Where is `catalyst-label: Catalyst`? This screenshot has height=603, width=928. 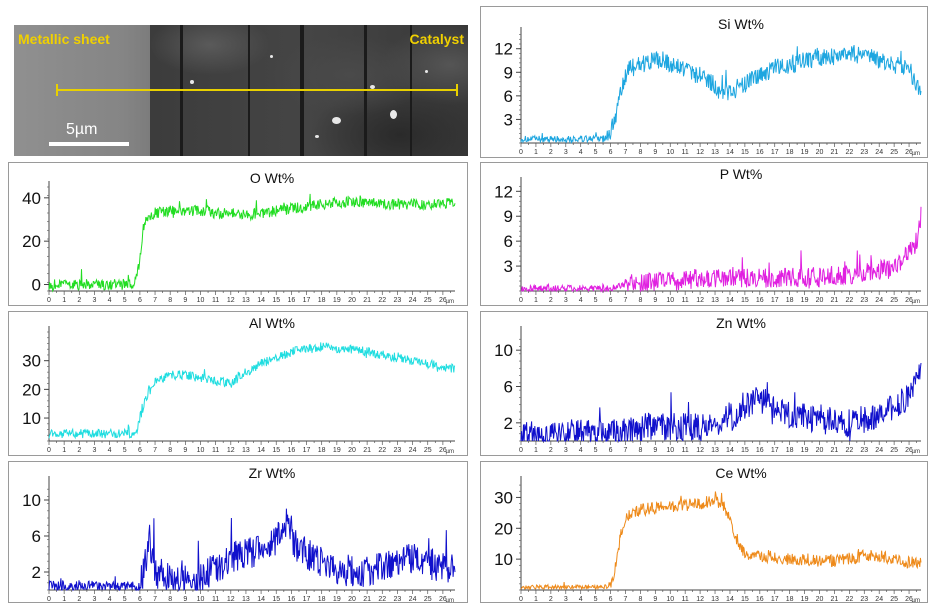
catalyst-label: Catalyst is located at coordinates (436, 39).